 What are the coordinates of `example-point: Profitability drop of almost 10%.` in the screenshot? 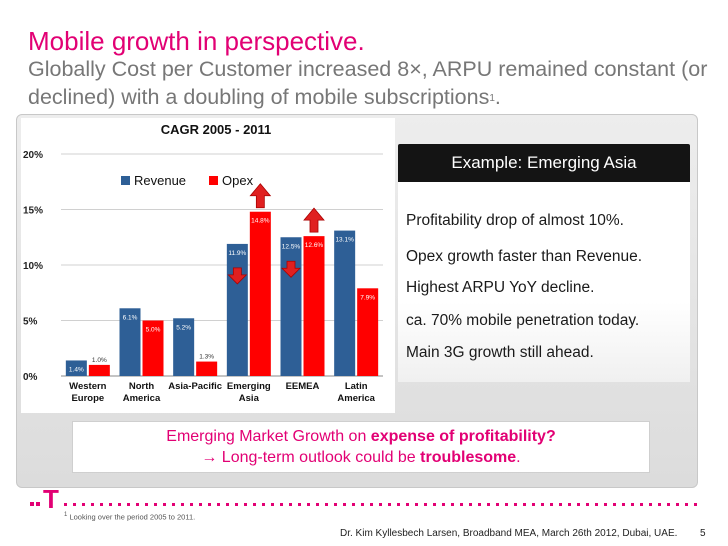 It's located at (515, 220).